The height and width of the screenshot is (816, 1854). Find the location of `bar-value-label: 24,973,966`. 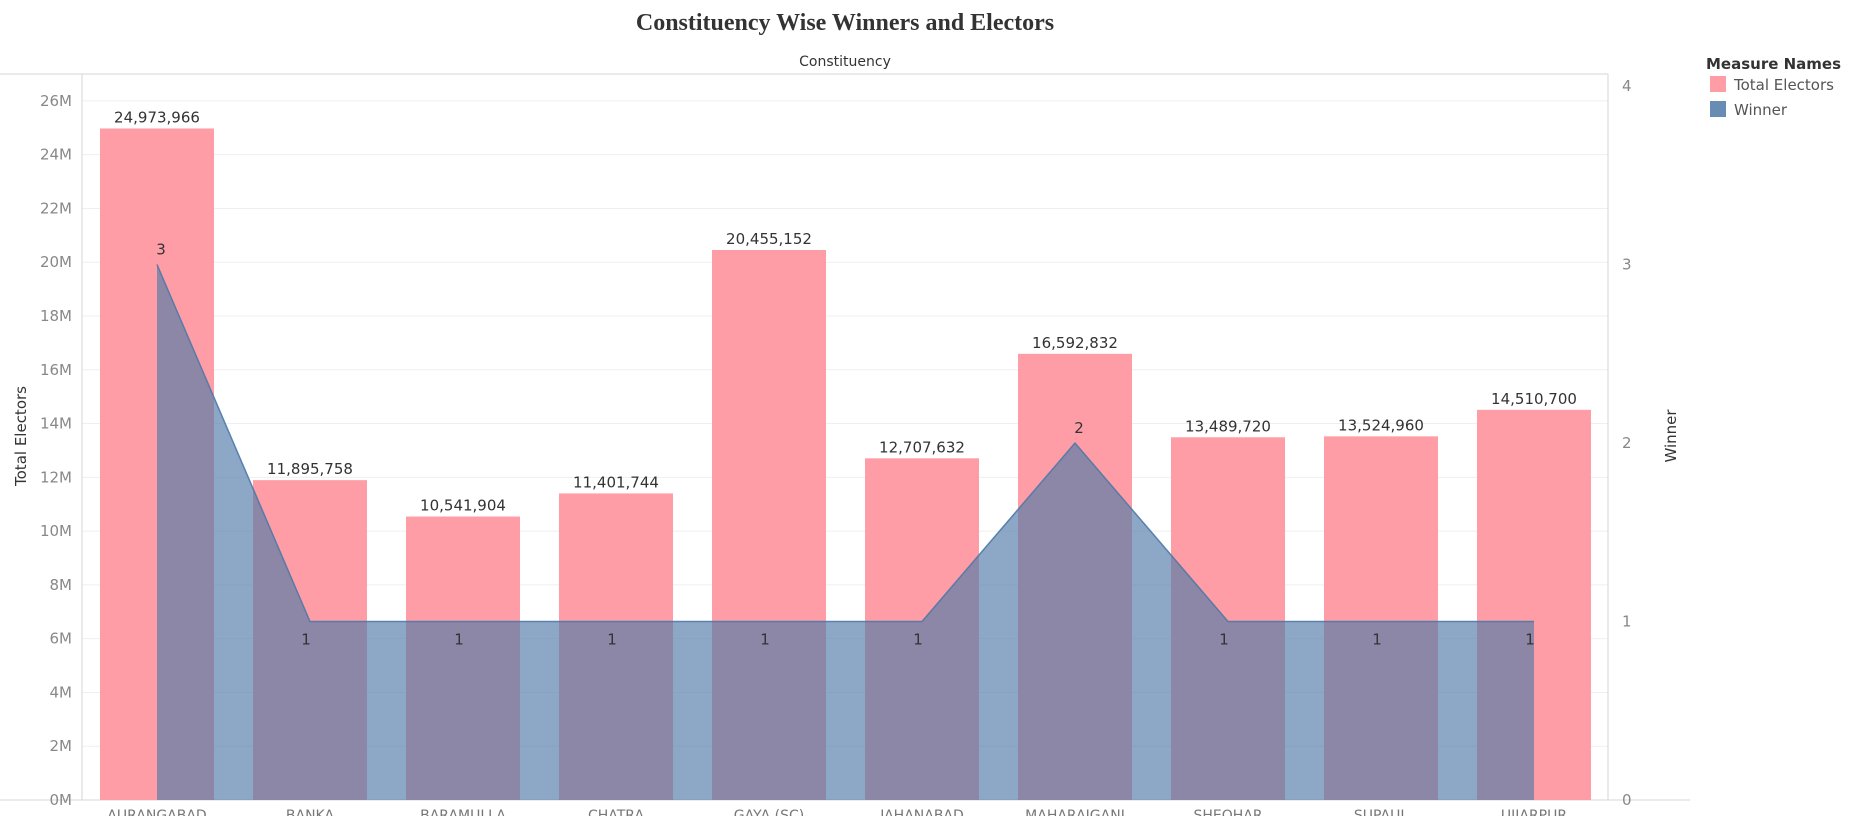

bar-value-label: 24,973,966 is located at coordinates (157, 117).